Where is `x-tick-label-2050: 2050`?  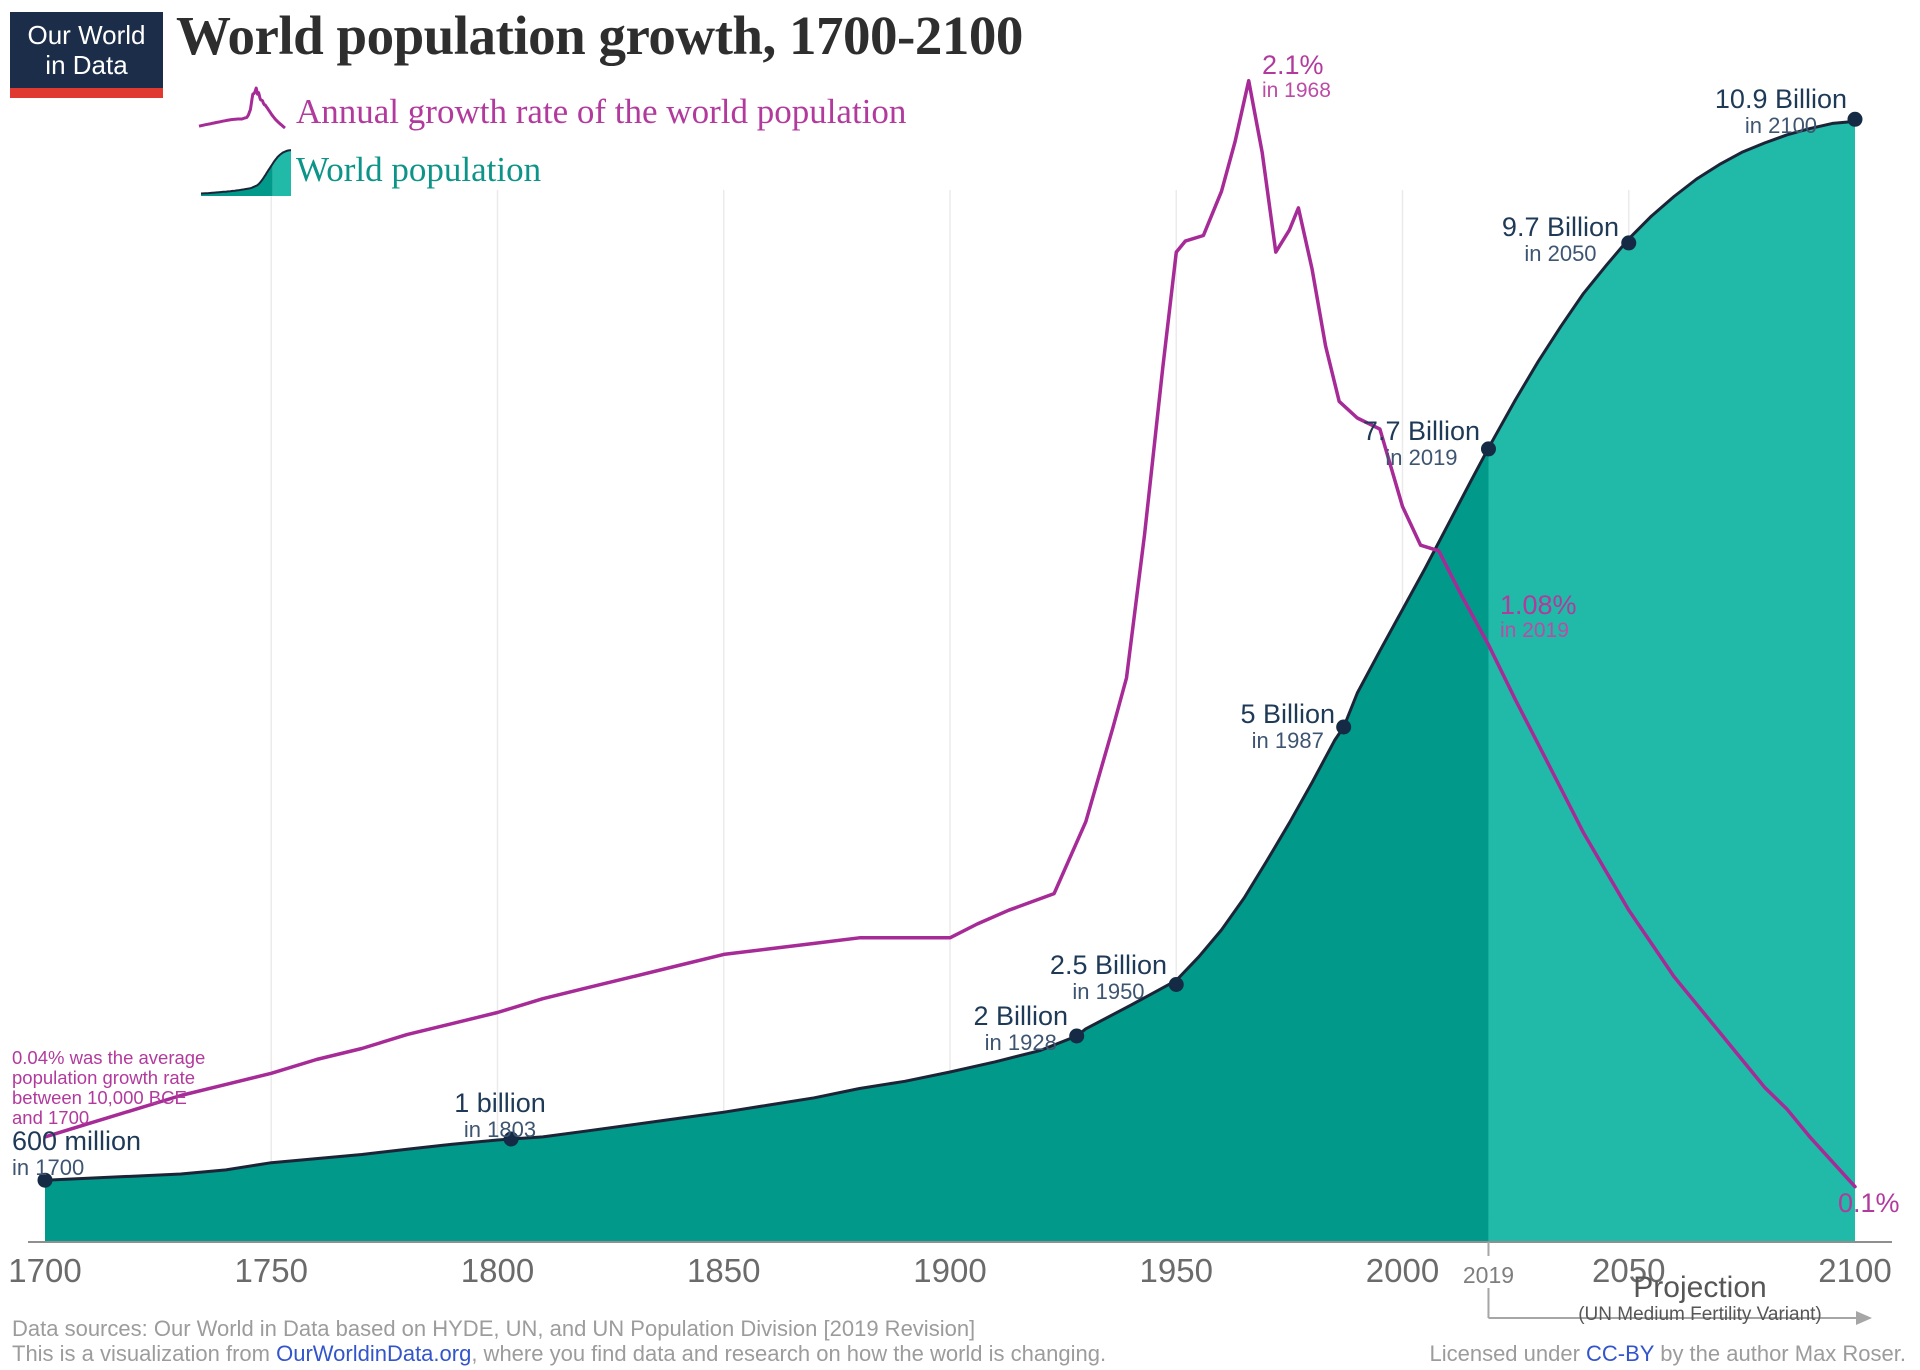
x-tick-label-2050: 2050 is located at coordinates (1629, 1270).